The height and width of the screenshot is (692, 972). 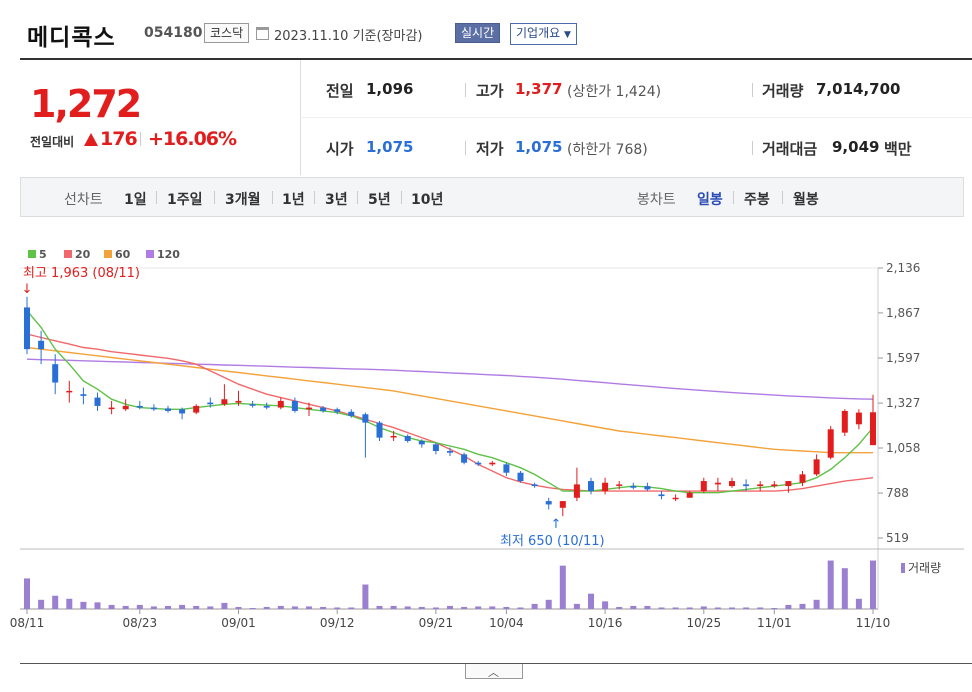 What do you see at coordinates (243, 200) in the screenshot?
I see `period-3m: 3개월` at bounding box center [243, 200].